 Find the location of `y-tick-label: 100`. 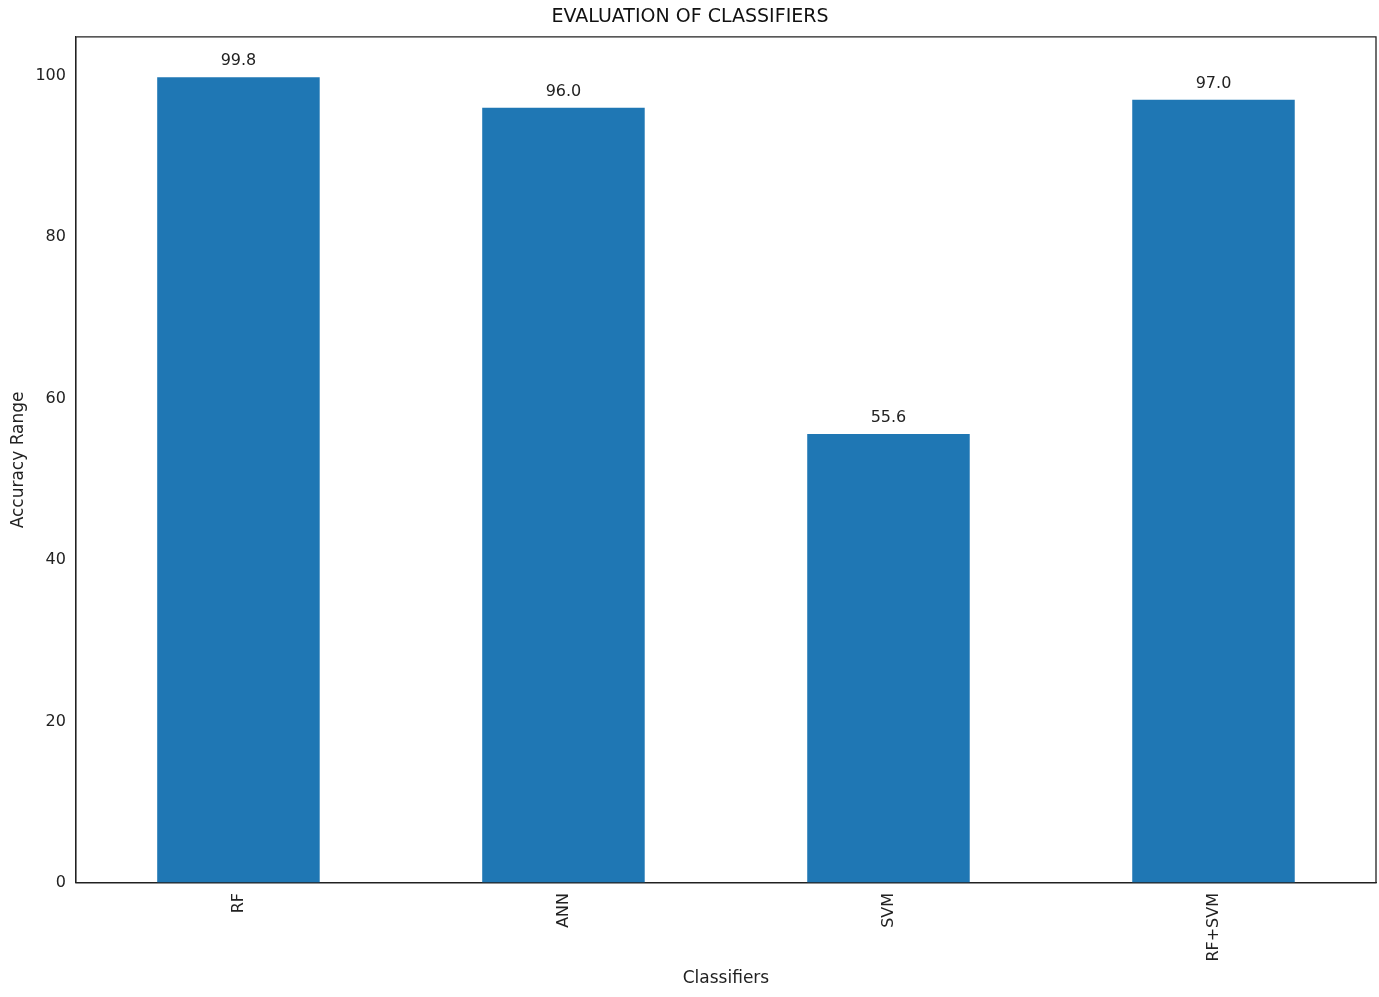

y-tick-label: 100 is located at coordinates (50, 74).